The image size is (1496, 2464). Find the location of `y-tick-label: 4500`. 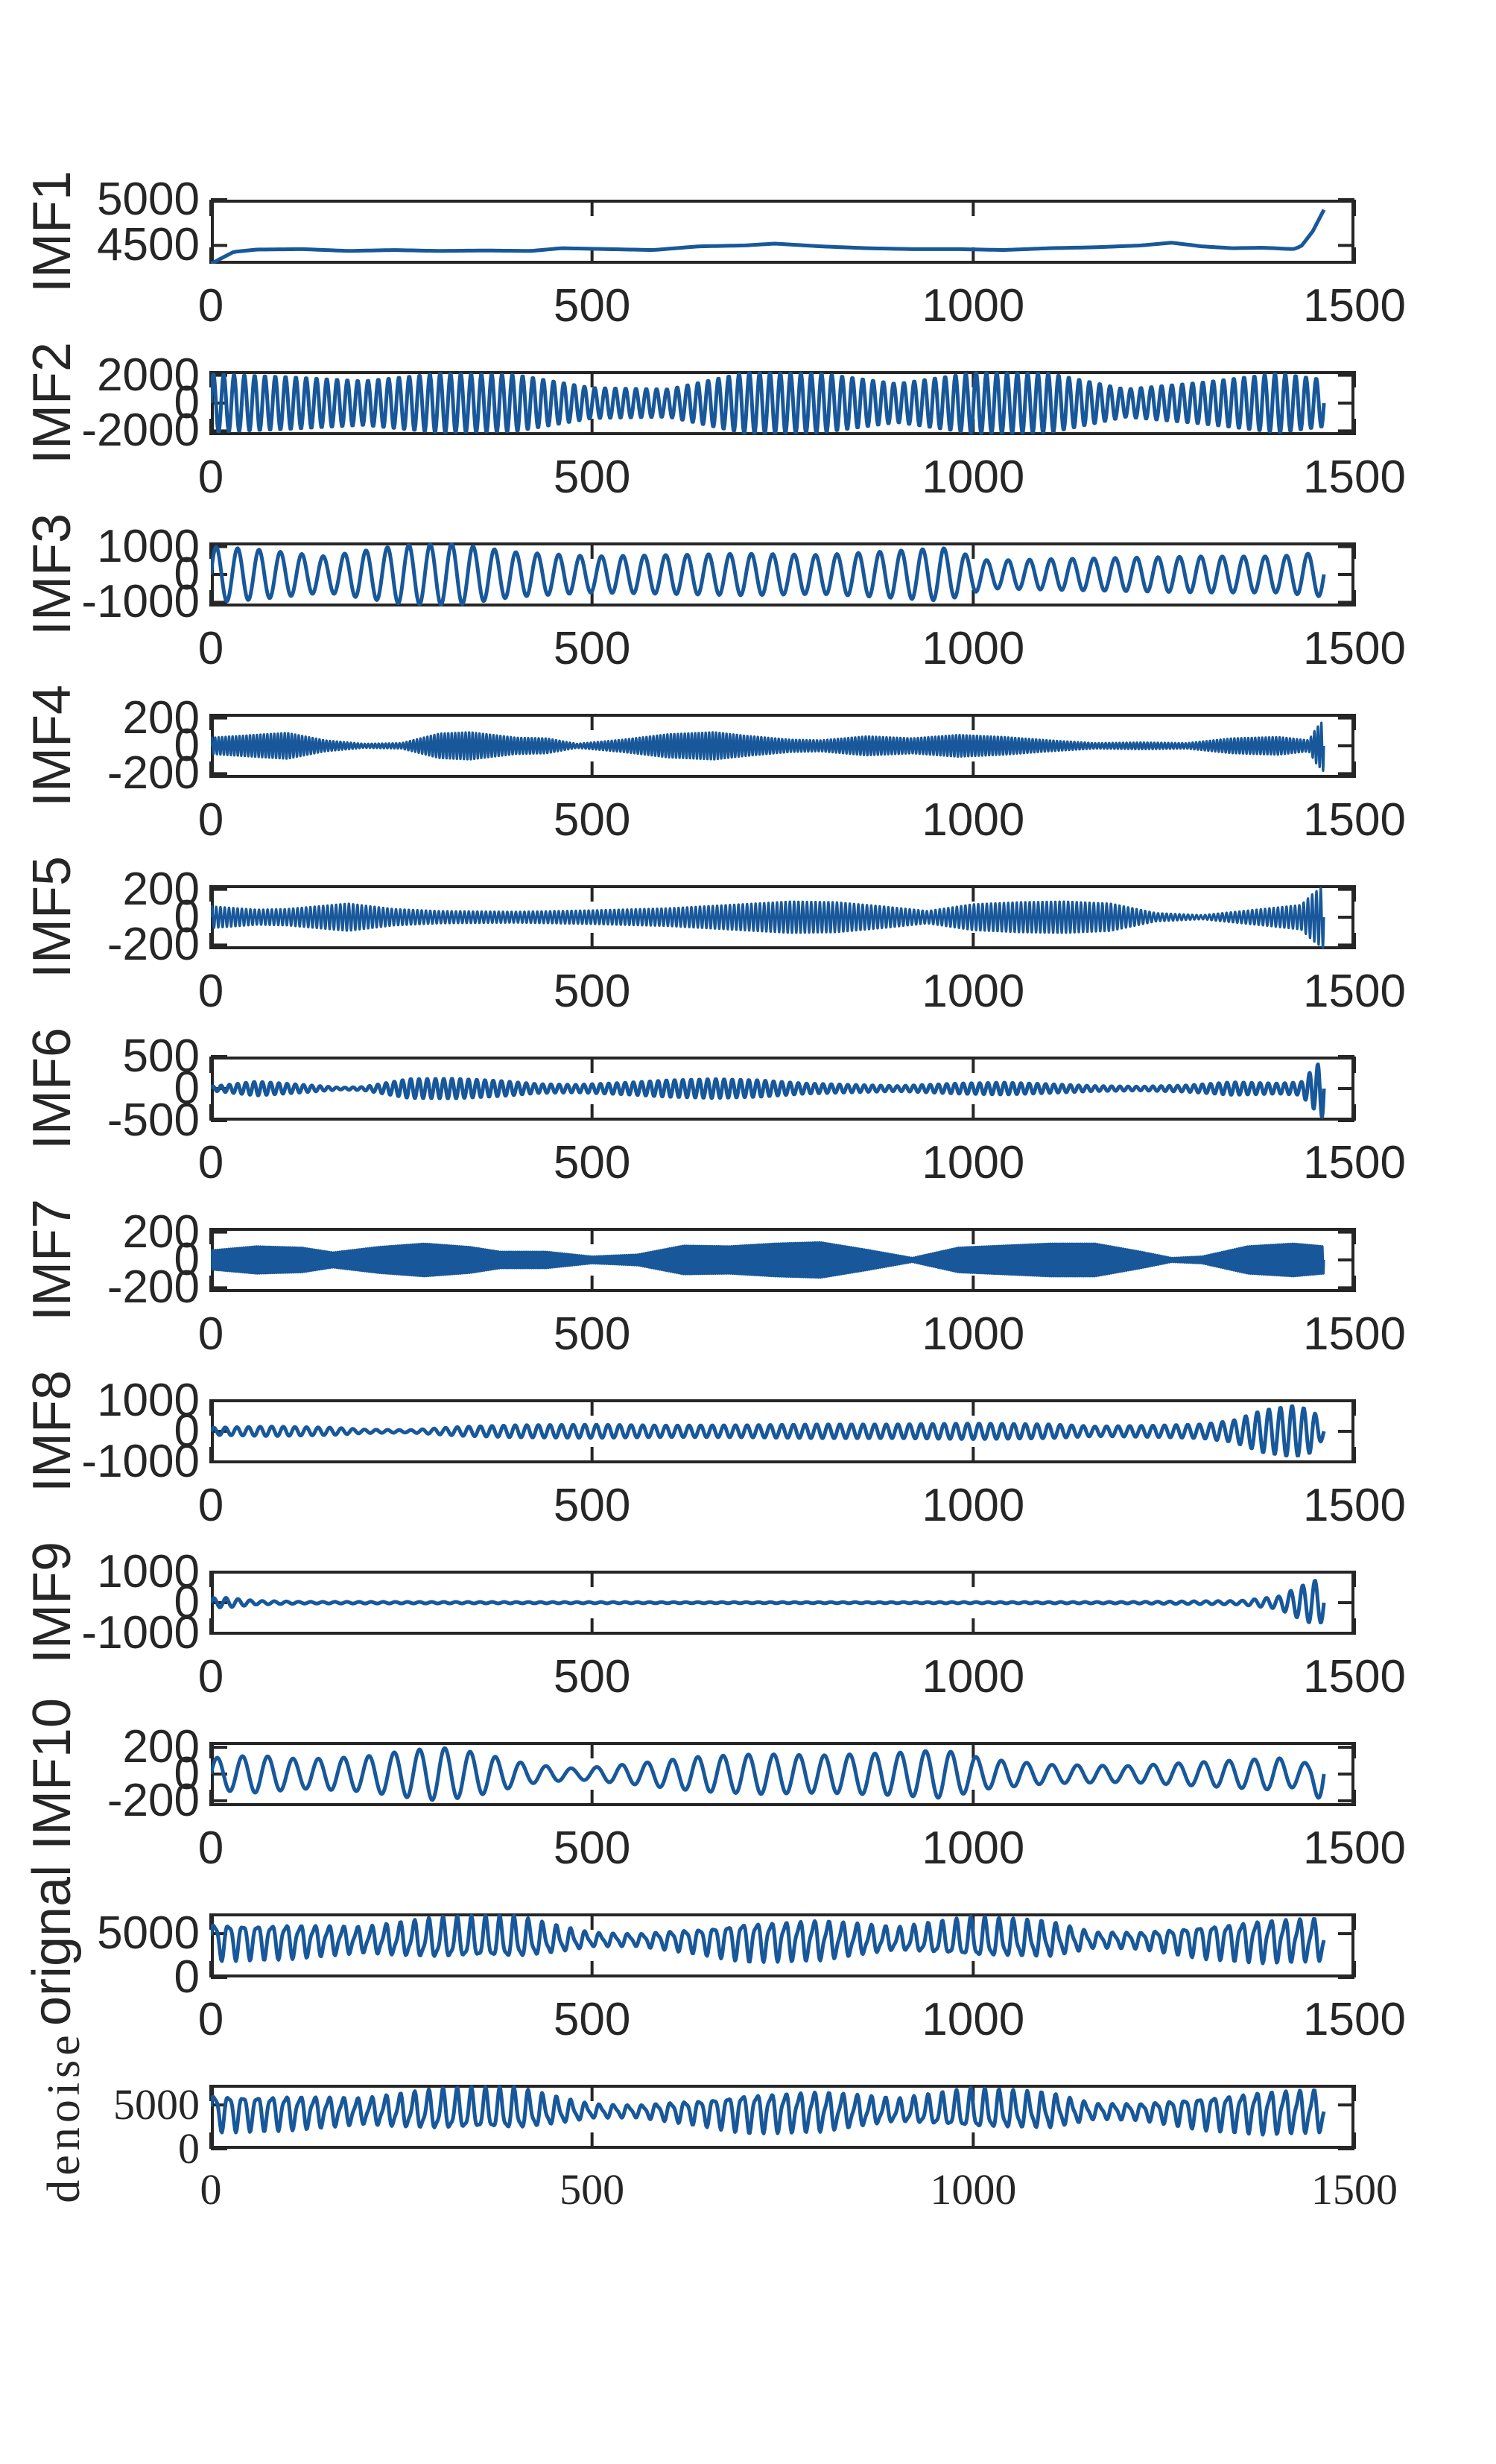

y-tick-label: 4500 is located at coordinates (149, 245).